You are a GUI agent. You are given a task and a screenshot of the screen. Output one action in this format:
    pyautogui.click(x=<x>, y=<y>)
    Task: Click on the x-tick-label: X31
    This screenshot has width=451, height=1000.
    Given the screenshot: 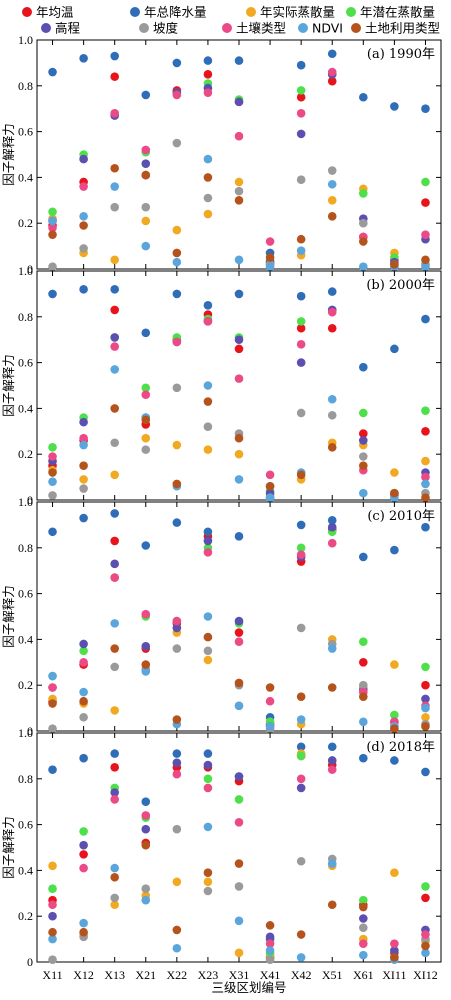 What is the action you would take?
    pyautogui.click(x=239, y=975)
    